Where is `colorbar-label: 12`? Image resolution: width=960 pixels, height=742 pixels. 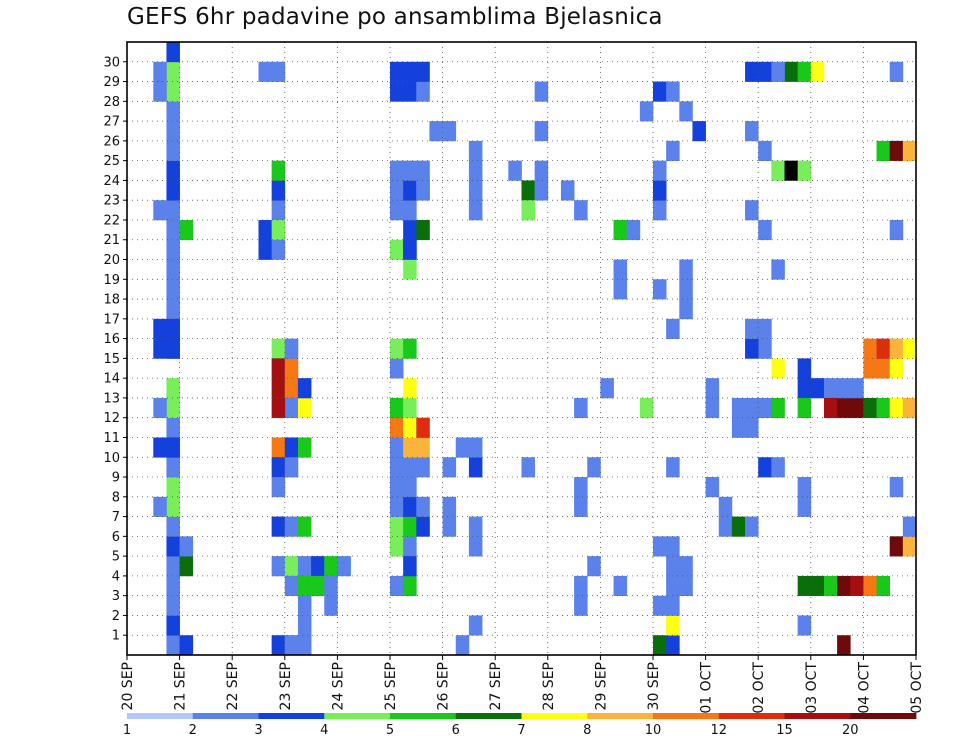
colorbar-label: 12 is located at coordinates (718, 730).